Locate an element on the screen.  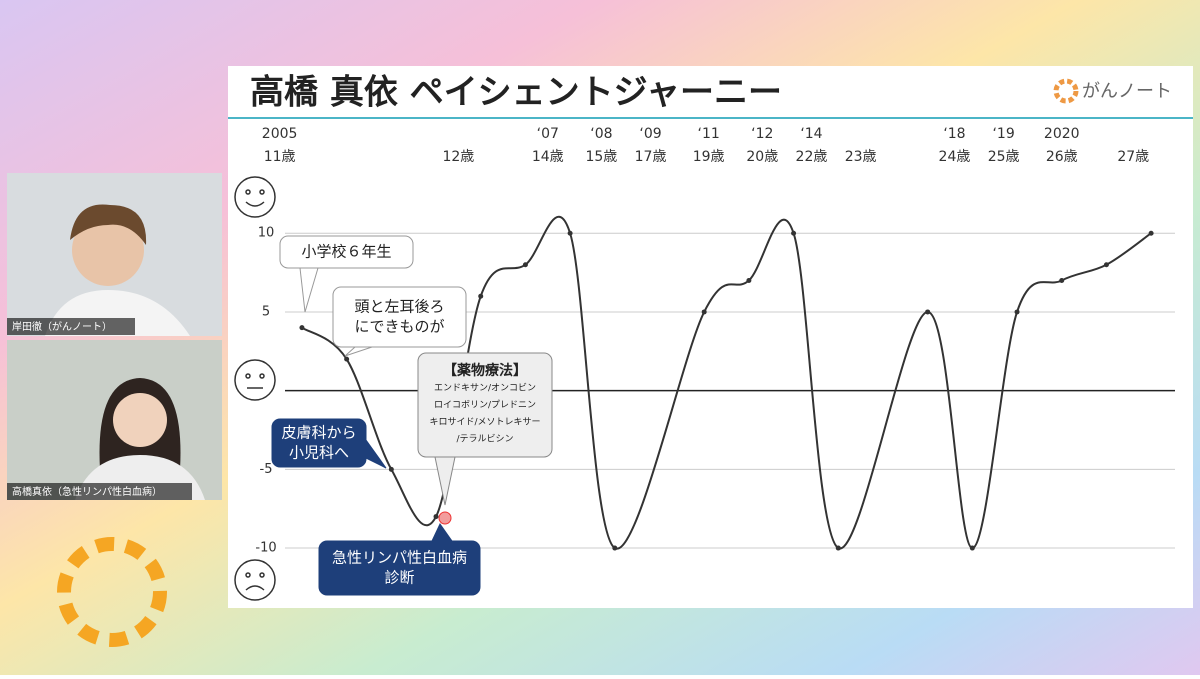
age-label: 12歳 is located at coordinates (458, 157).